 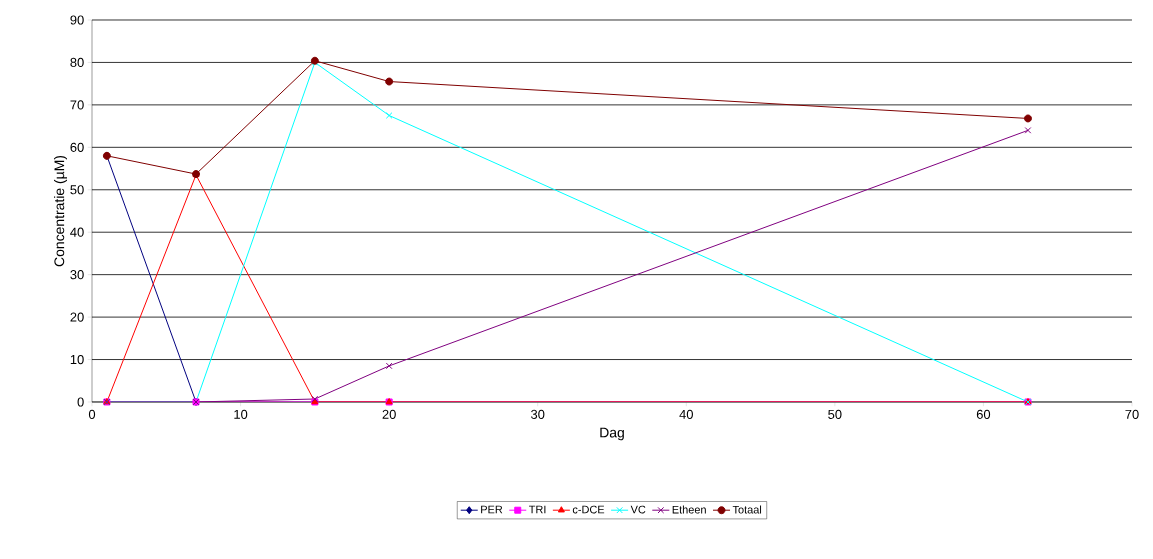 What do you see at coordinates (80, 402) in the screenshot?
I see `y-tick-label: 0` at bounding box center [80, 402].